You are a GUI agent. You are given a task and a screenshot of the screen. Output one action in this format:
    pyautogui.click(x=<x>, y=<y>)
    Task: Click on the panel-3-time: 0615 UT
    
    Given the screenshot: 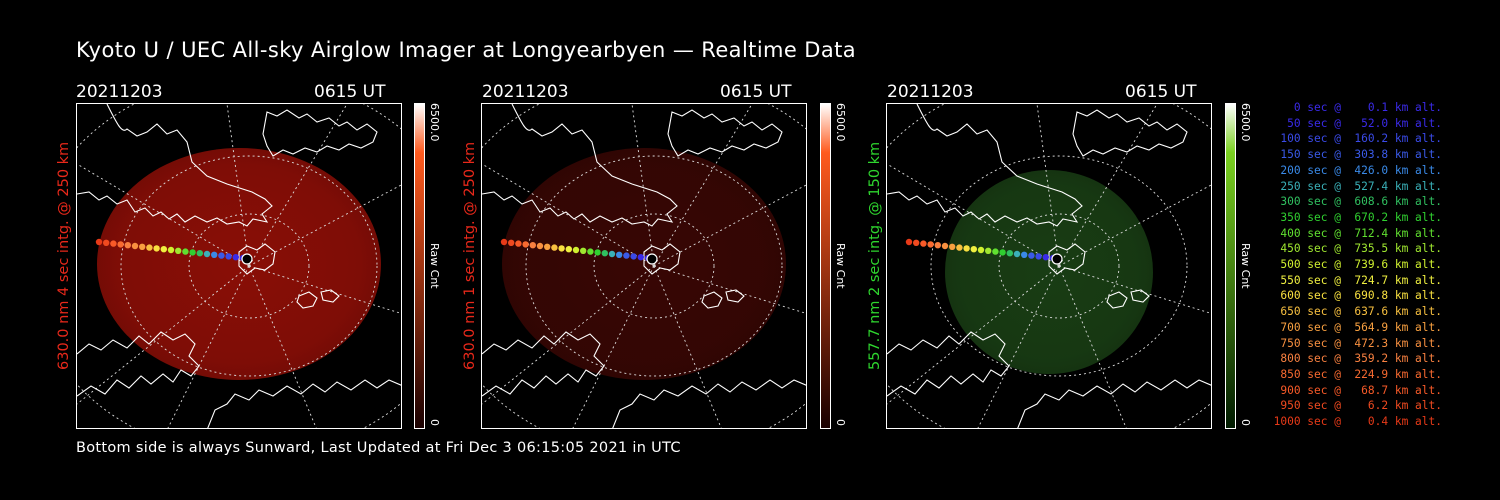 What is the action you would take?
    pyautogui.click(x=1161, y=92)
    